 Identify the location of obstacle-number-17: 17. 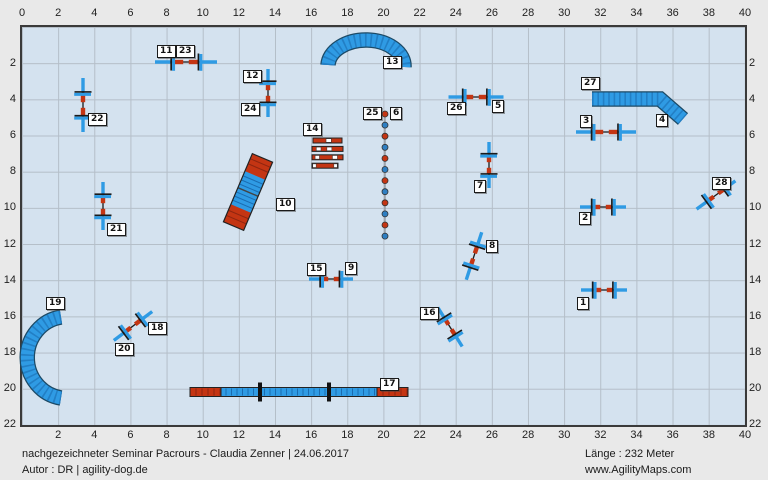
(389, 384).